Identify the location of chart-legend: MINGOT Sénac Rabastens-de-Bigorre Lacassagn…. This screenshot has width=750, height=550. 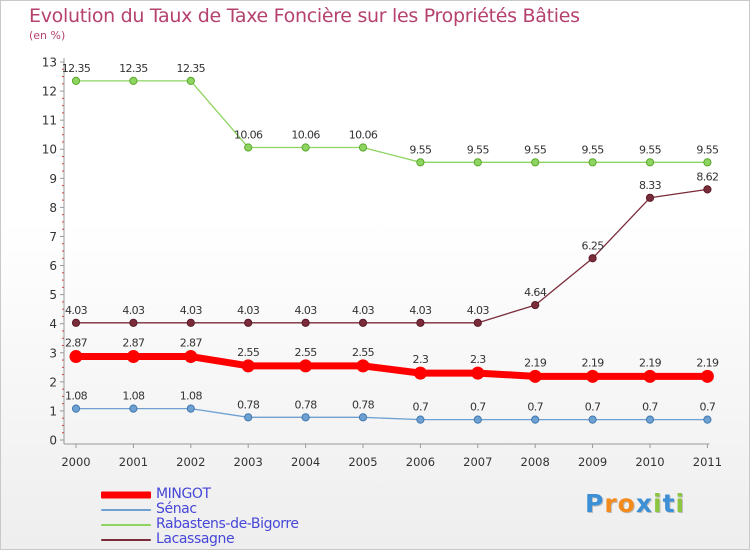
(231, 516).